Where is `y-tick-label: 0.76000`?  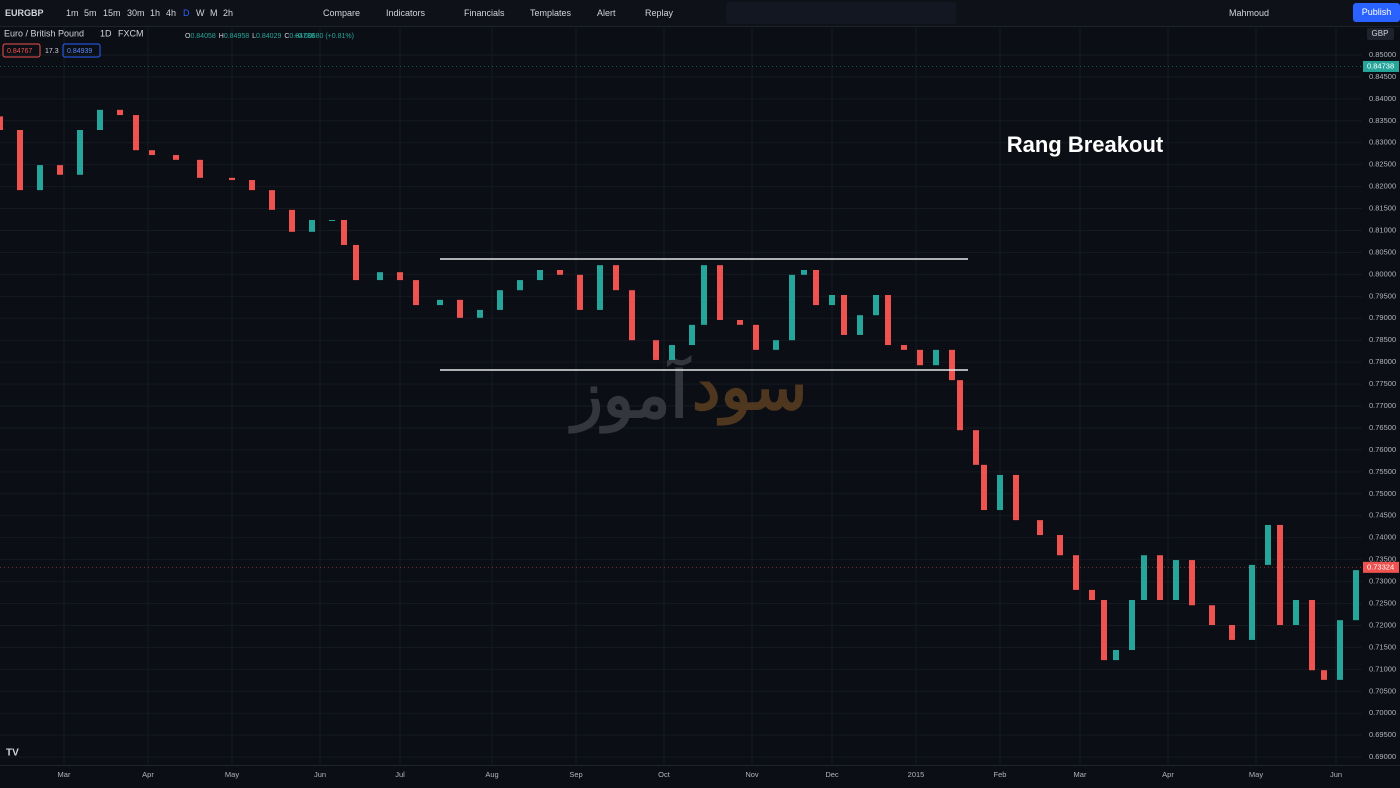
y-tick-label: 0.76000 is located at coordinates (1382, 449).